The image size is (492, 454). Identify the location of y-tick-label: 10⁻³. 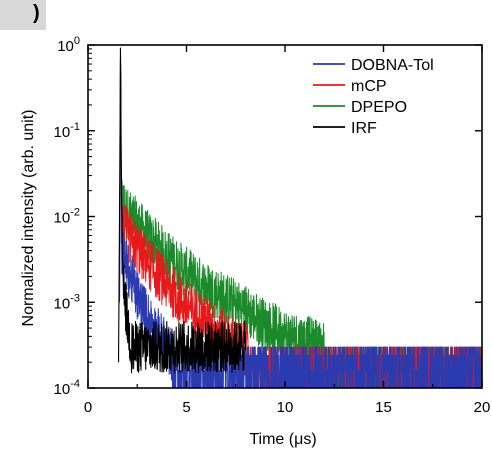
(67, 302).